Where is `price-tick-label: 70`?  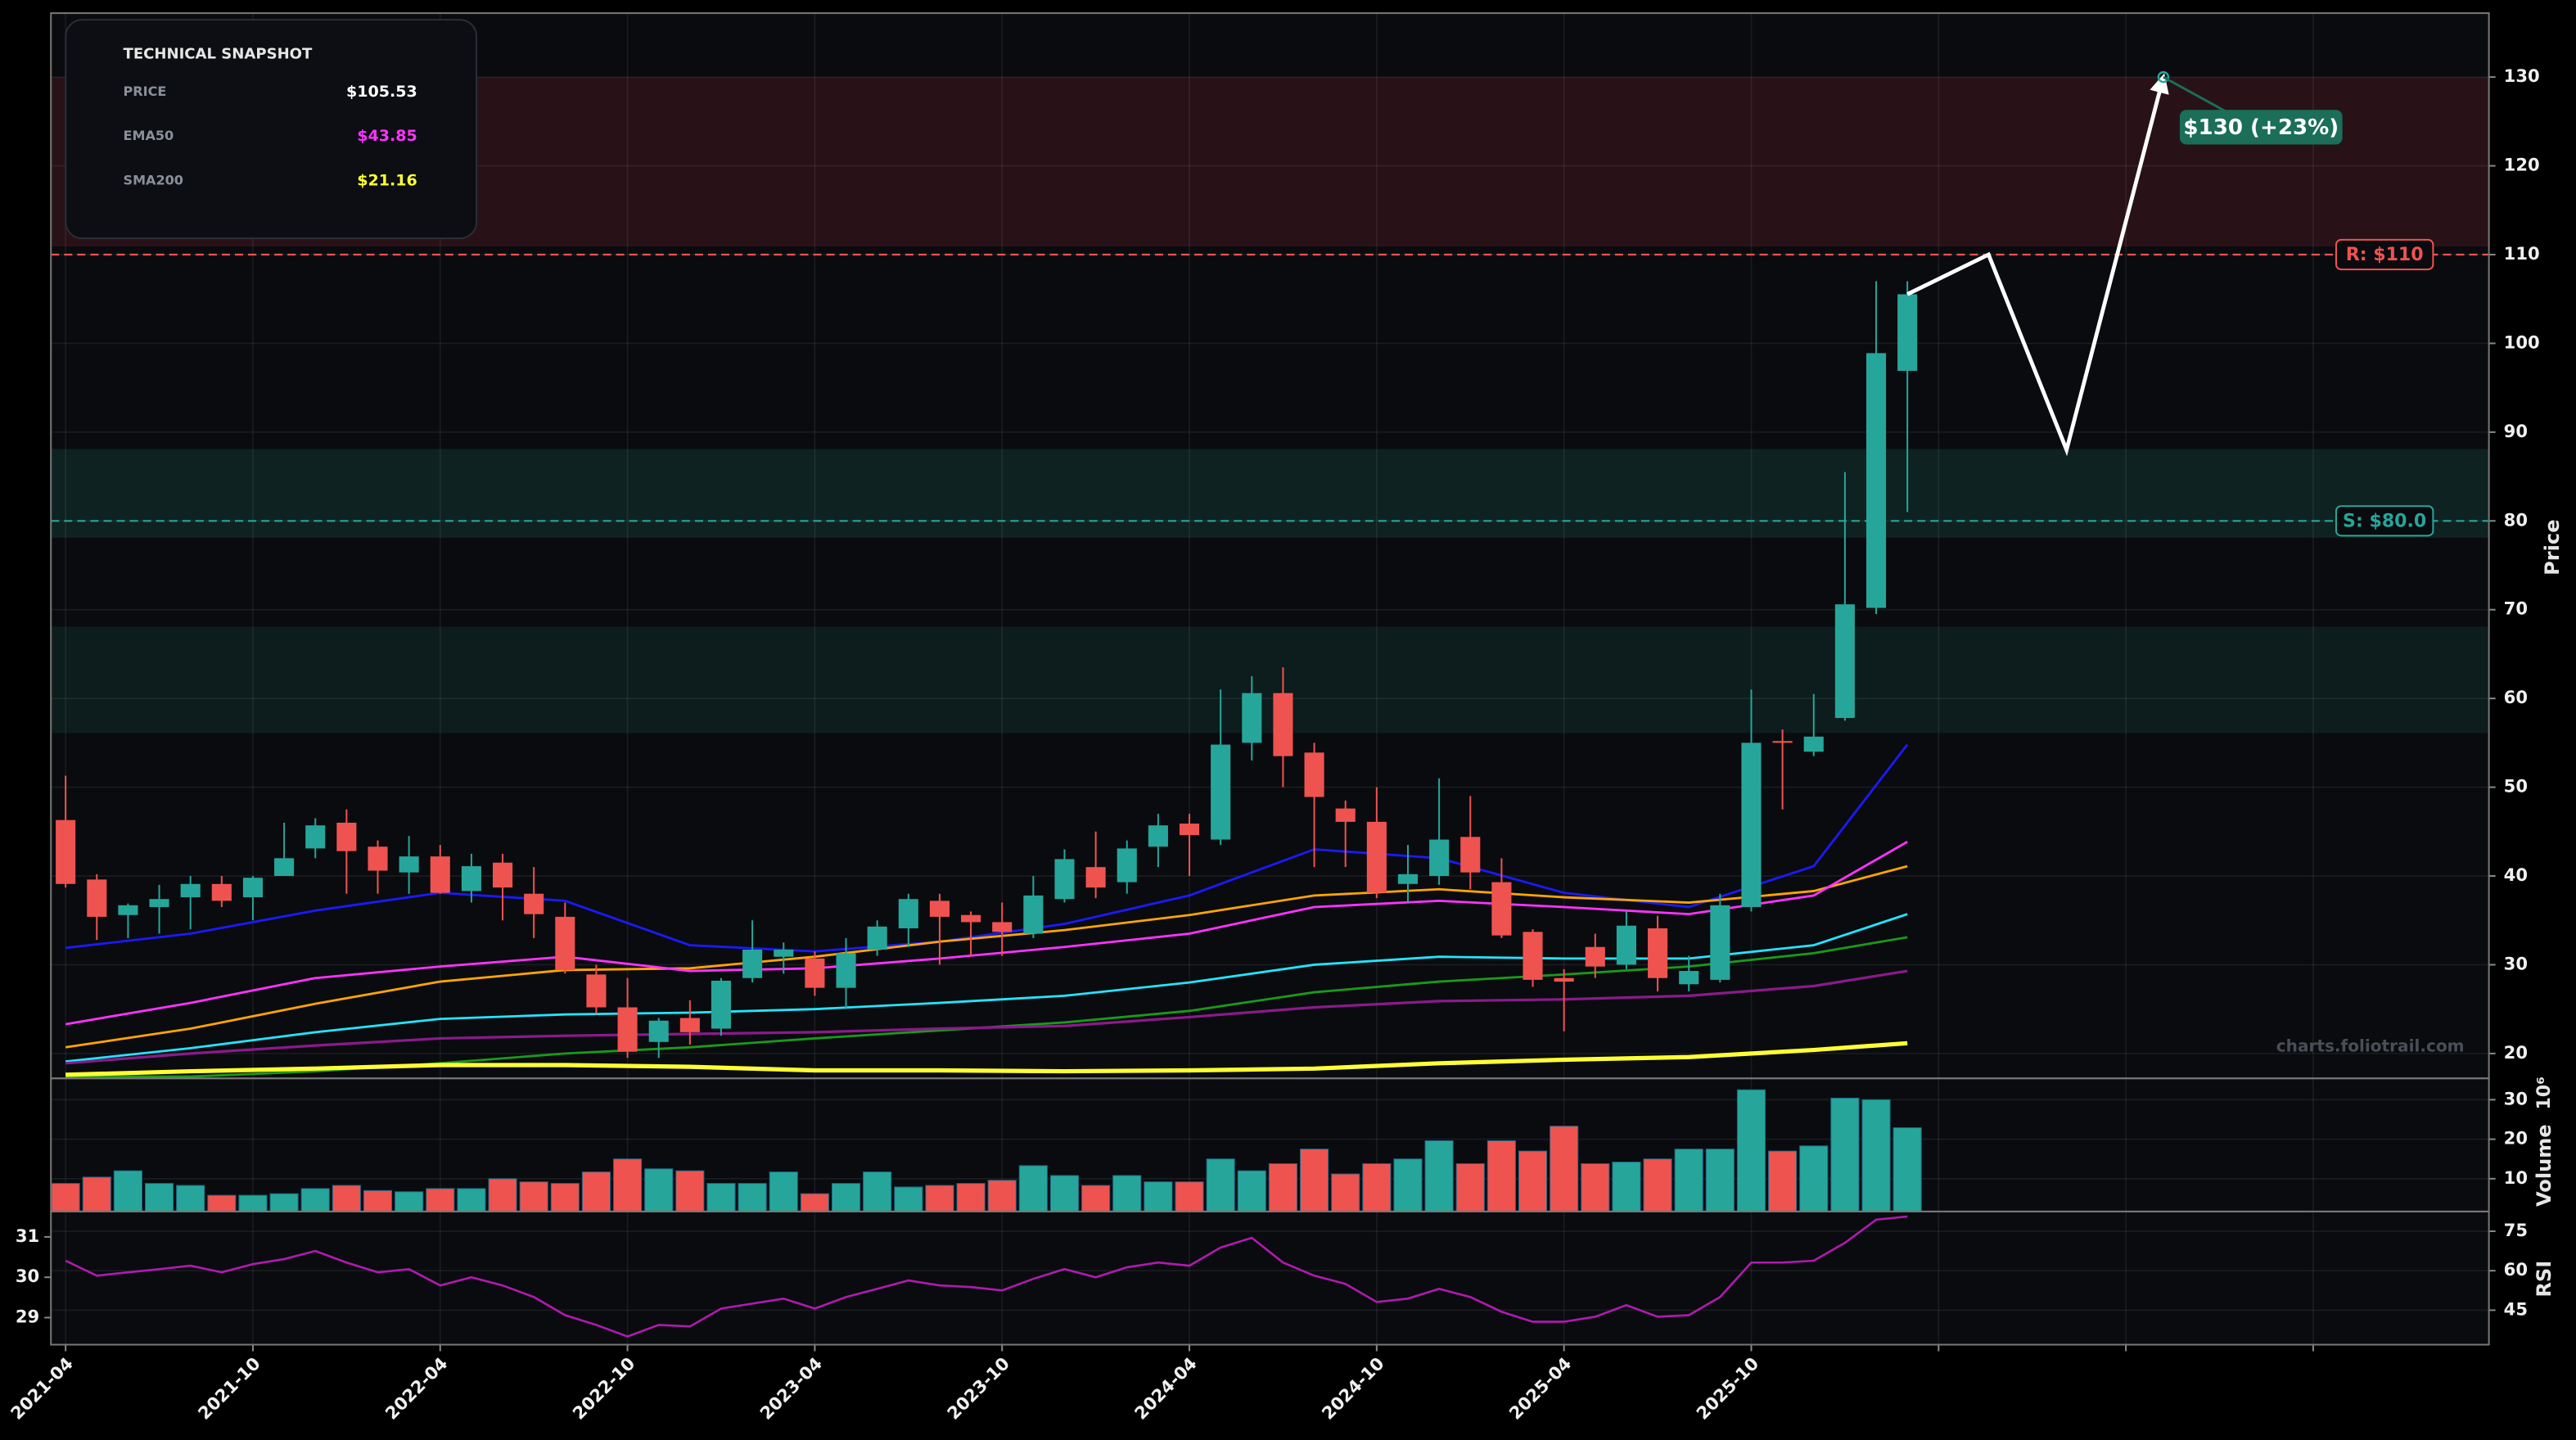 price-tick-label: 70 is located at coordinates (2516, 608).